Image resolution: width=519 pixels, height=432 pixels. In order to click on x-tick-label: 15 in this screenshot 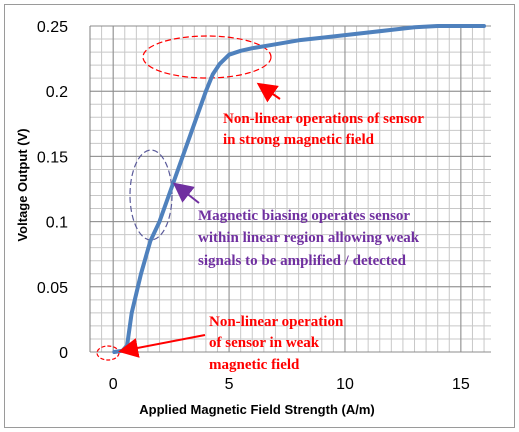, I will do `click(461, 384)`.